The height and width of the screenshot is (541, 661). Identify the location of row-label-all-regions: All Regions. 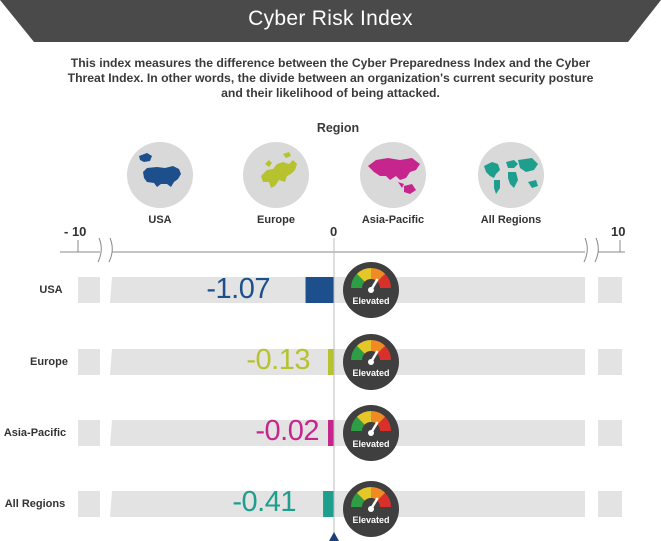
(35, 504).